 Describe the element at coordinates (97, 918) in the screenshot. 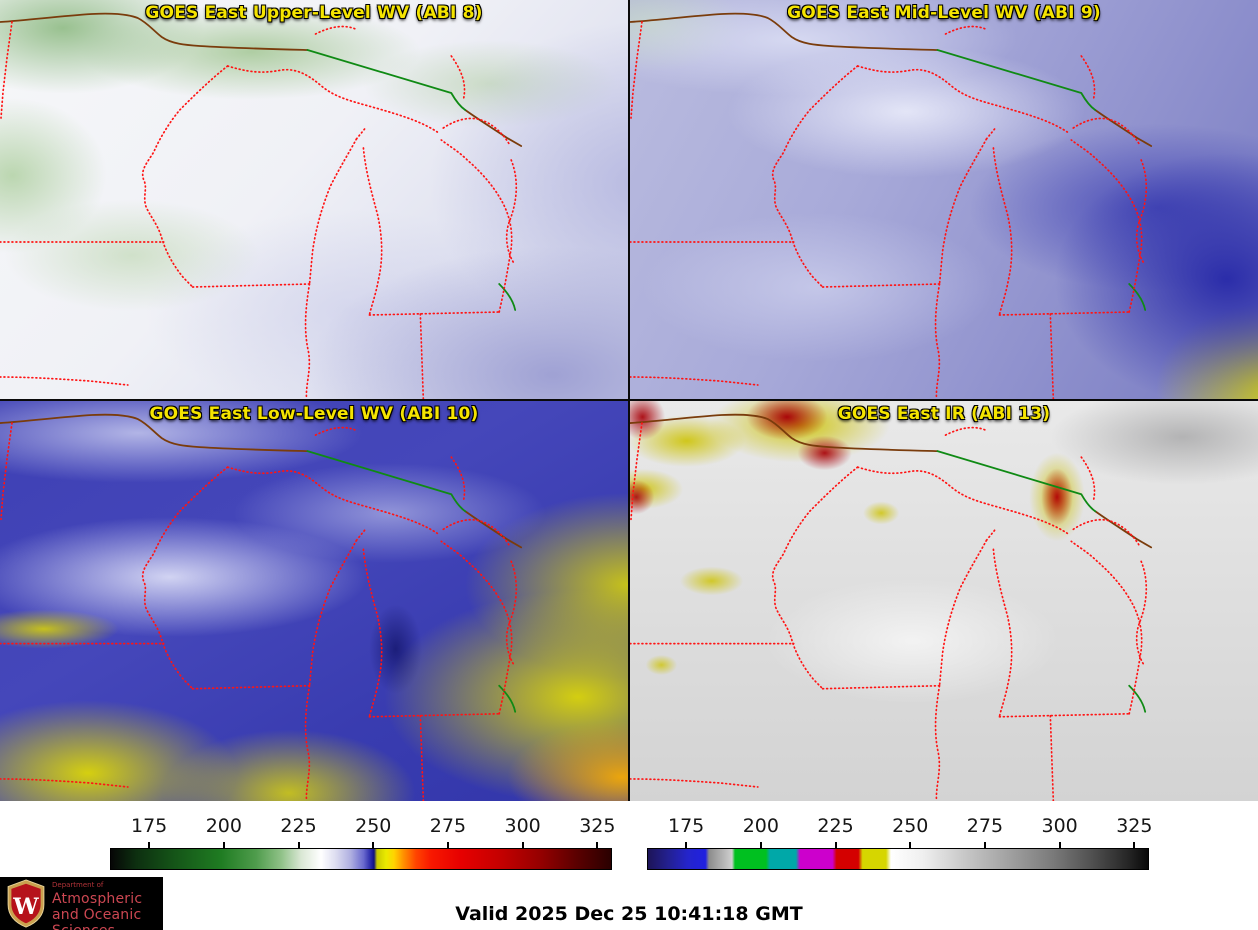

I see `logo-name-line2: and Oceanic Sciences` at that location.